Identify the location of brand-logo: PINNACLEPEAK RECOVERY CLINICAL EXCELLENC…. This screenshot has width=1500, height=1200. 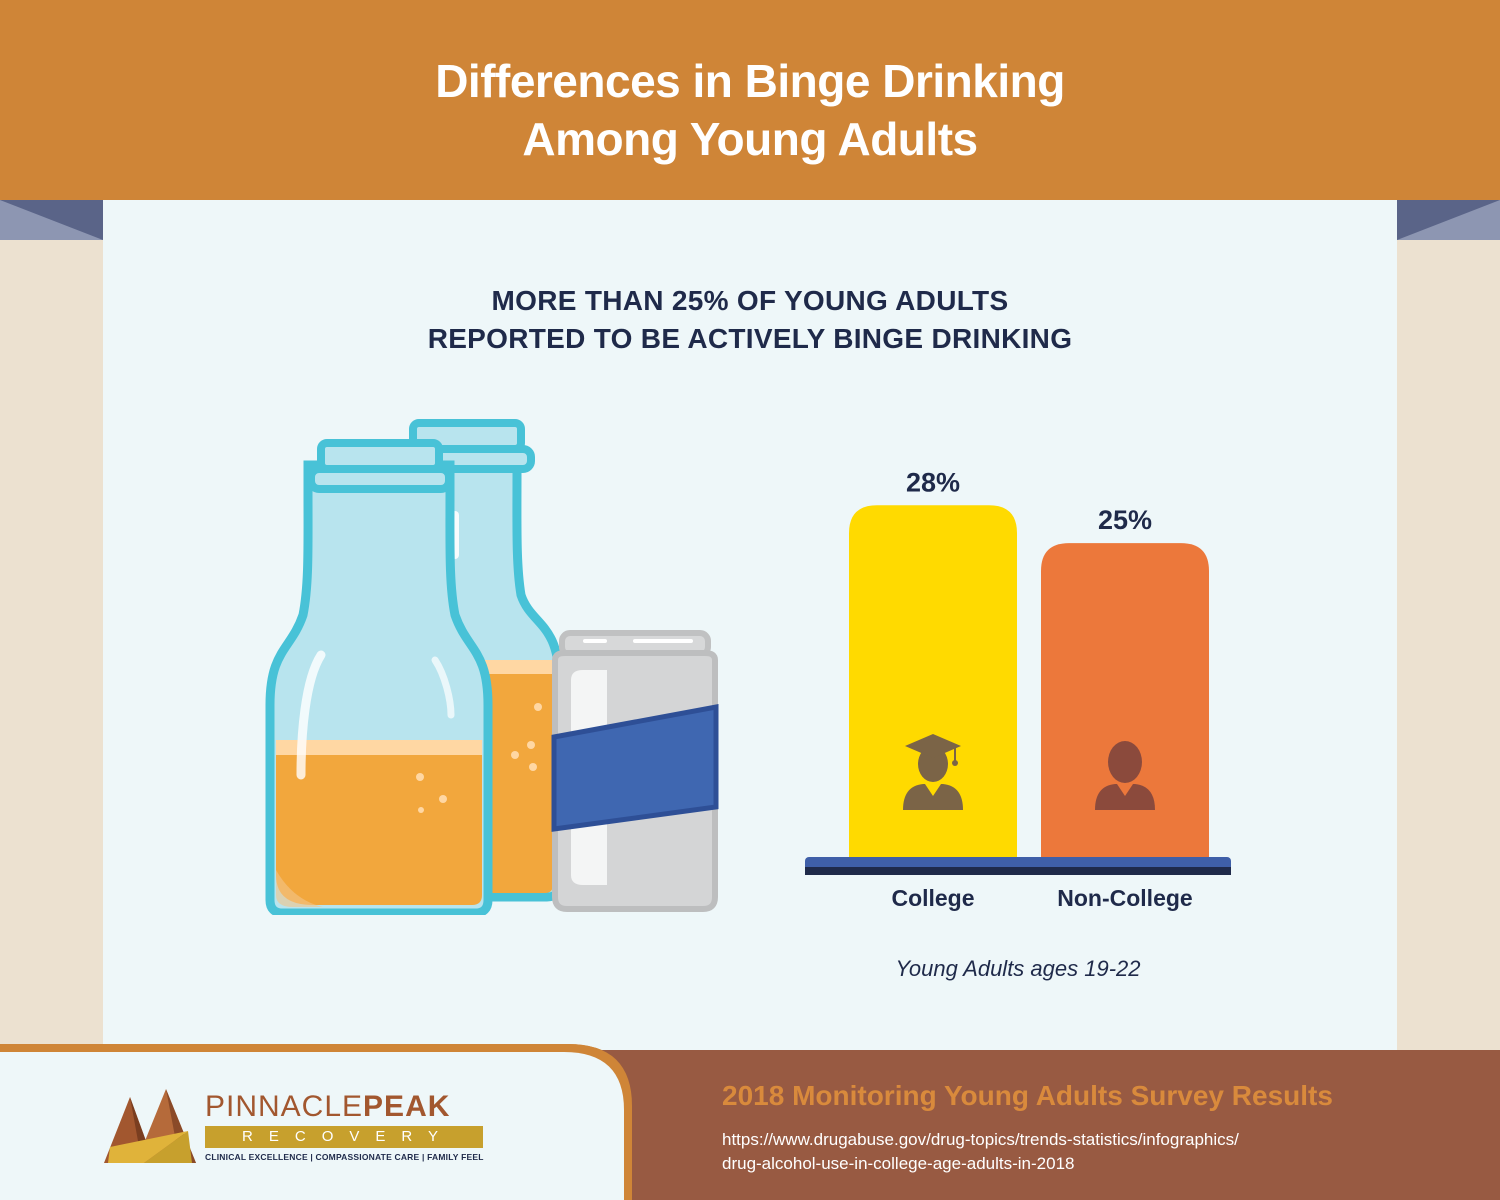
(347, 1126).